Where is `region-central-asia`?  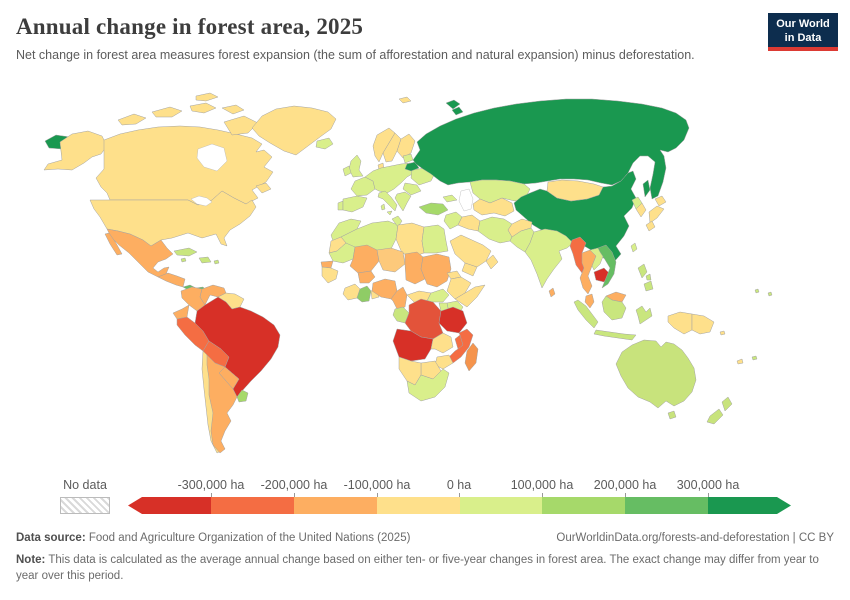
region-central-asia is located at coordinates (493, 207).